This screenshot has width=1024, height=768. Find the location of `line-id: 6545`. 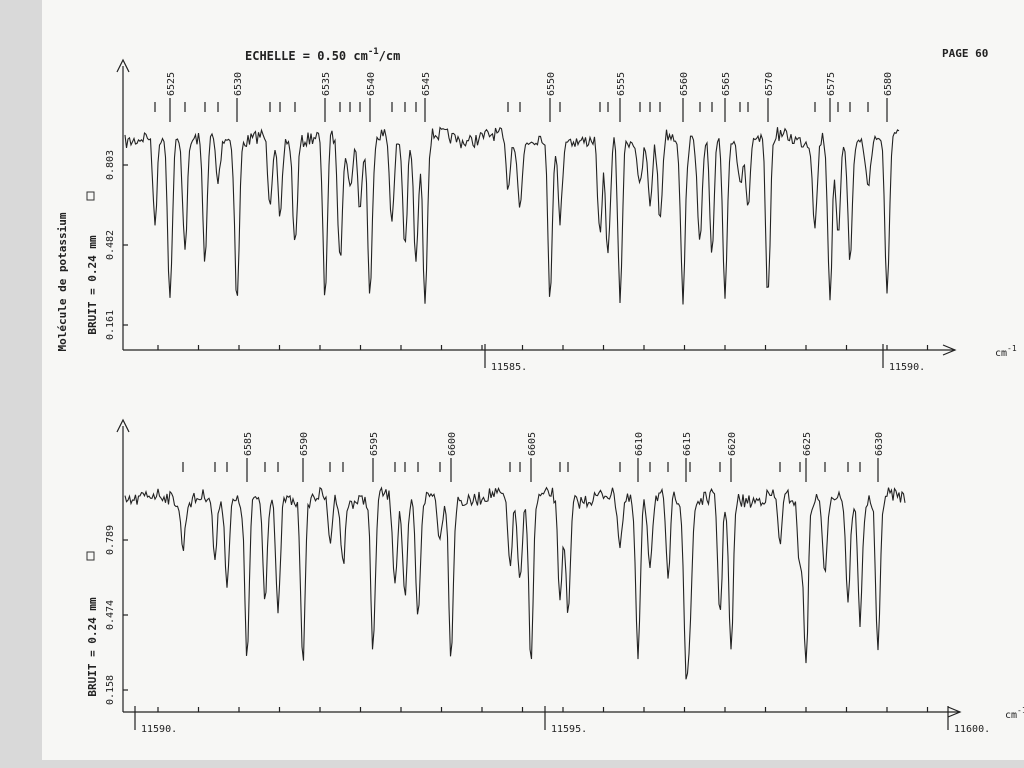

line-id: 6545 is located at coordinates (426, 84).